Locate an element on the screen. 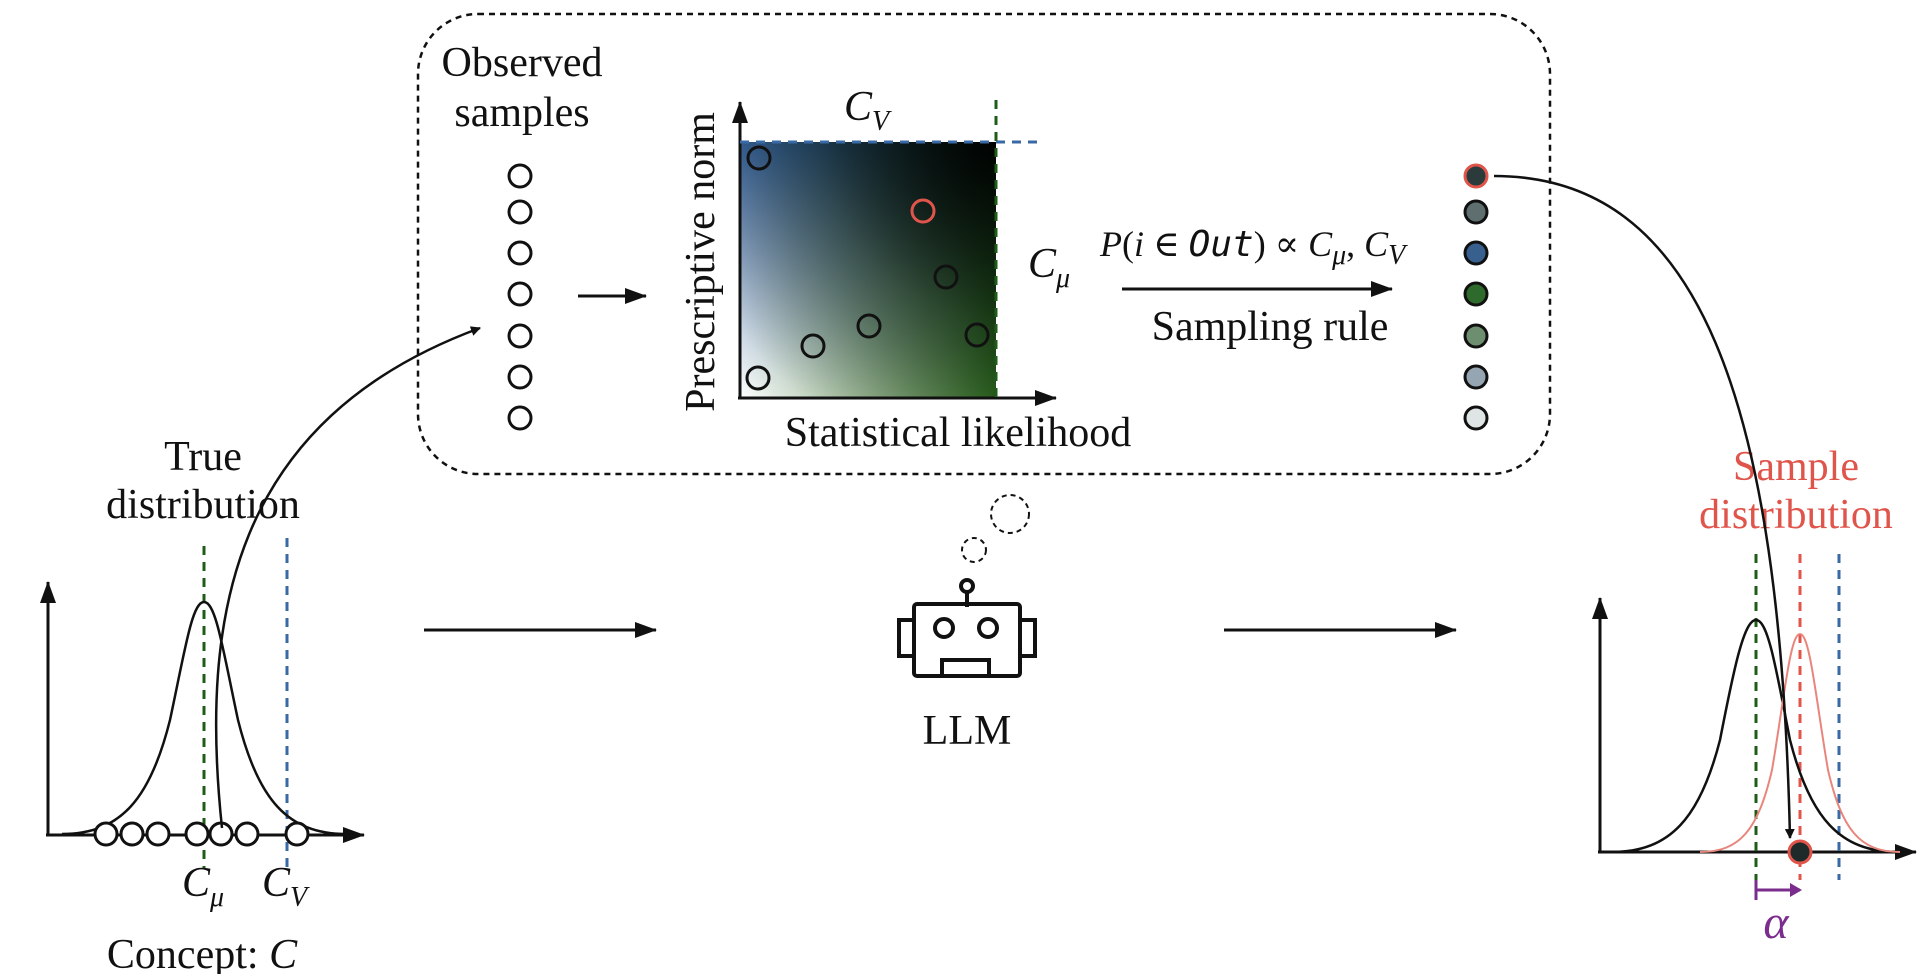 This screenshot has width=1920, height=974. selected-output-point is located at coordinates (1800, 852).